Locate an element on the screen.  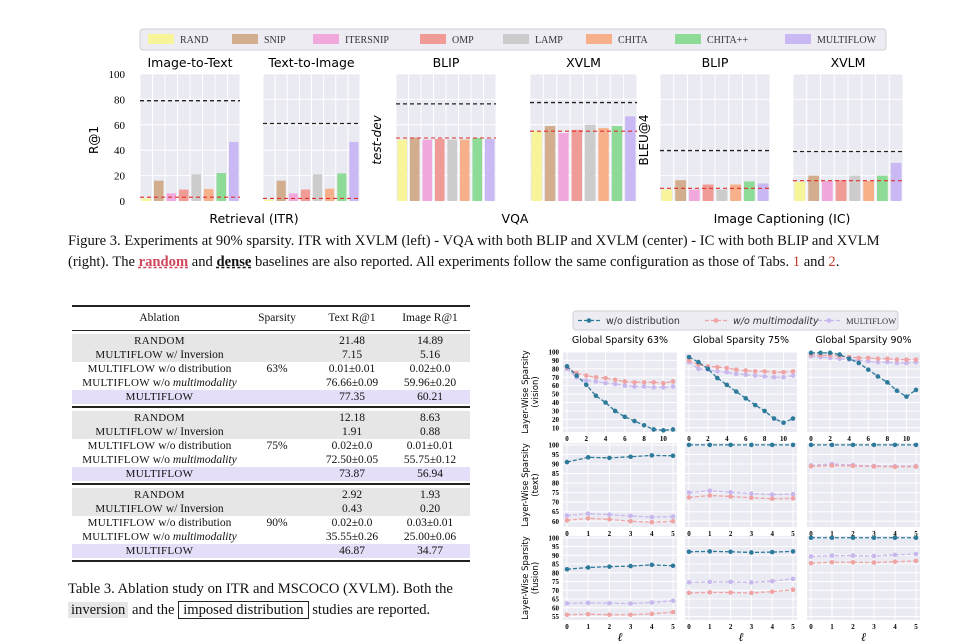
x-tick-label: 2 is located at coordinates (731, 627).